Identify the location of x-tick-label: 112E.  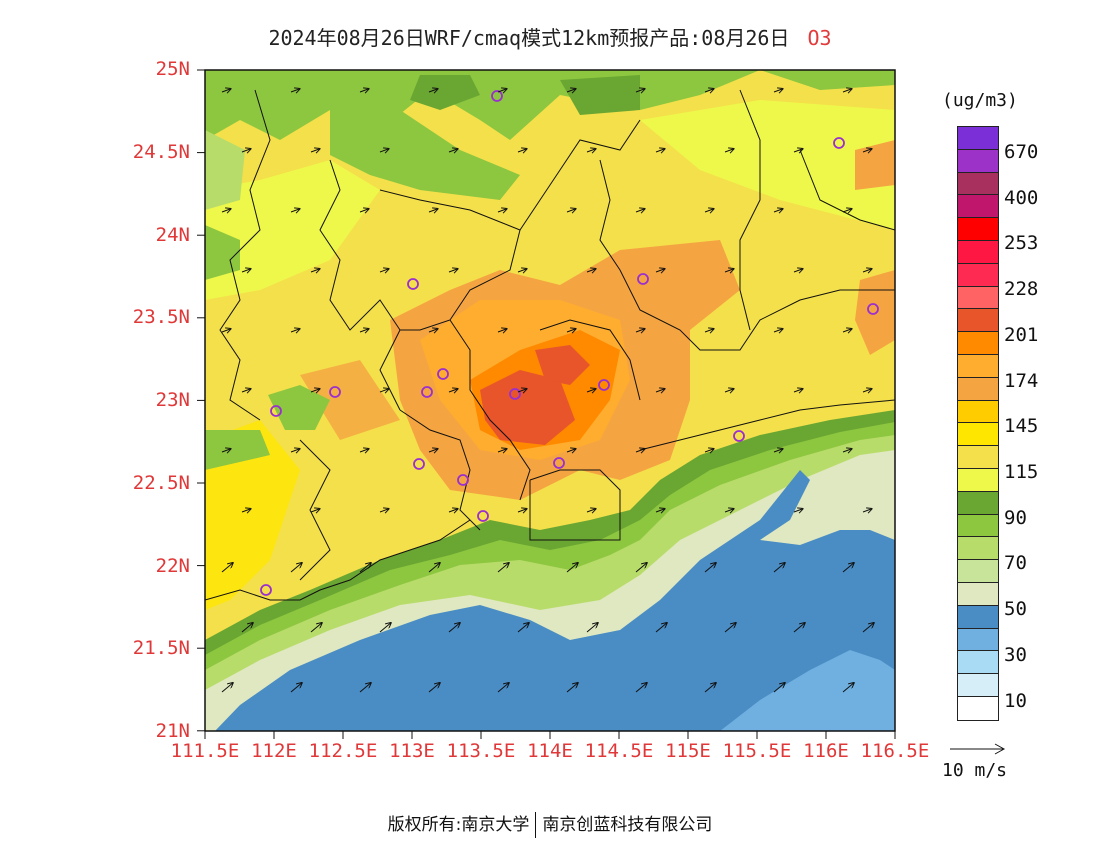
(274, 751).